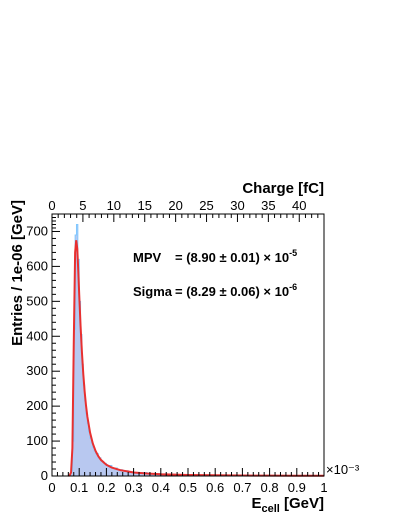 The image size is (407, 527). I want to click on mpv-label: MPV, so click(147, 257).